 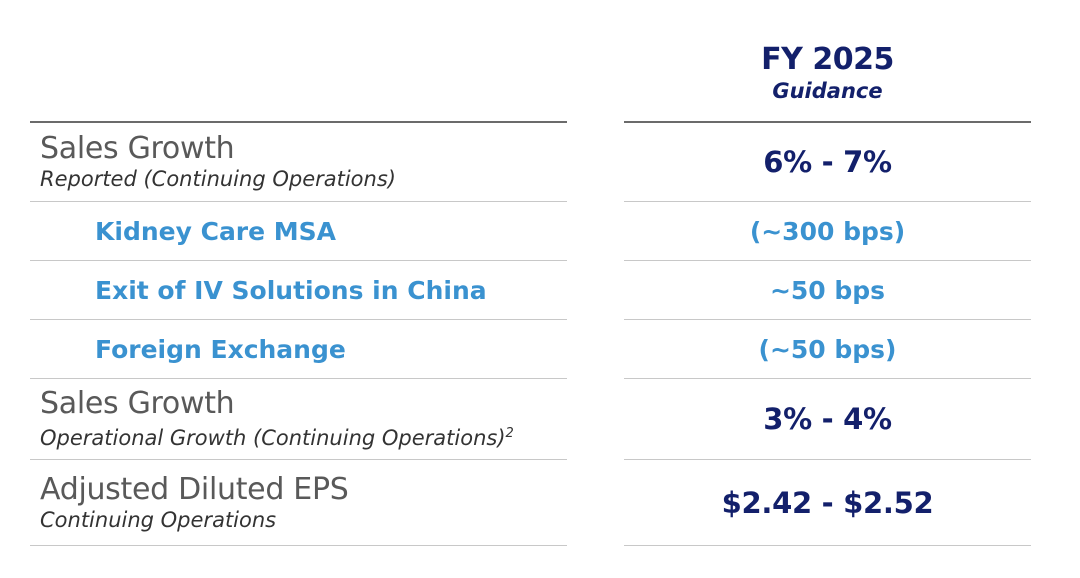 I want to click on row-value-text: 3% - 4%, so click(x=827, y=419).